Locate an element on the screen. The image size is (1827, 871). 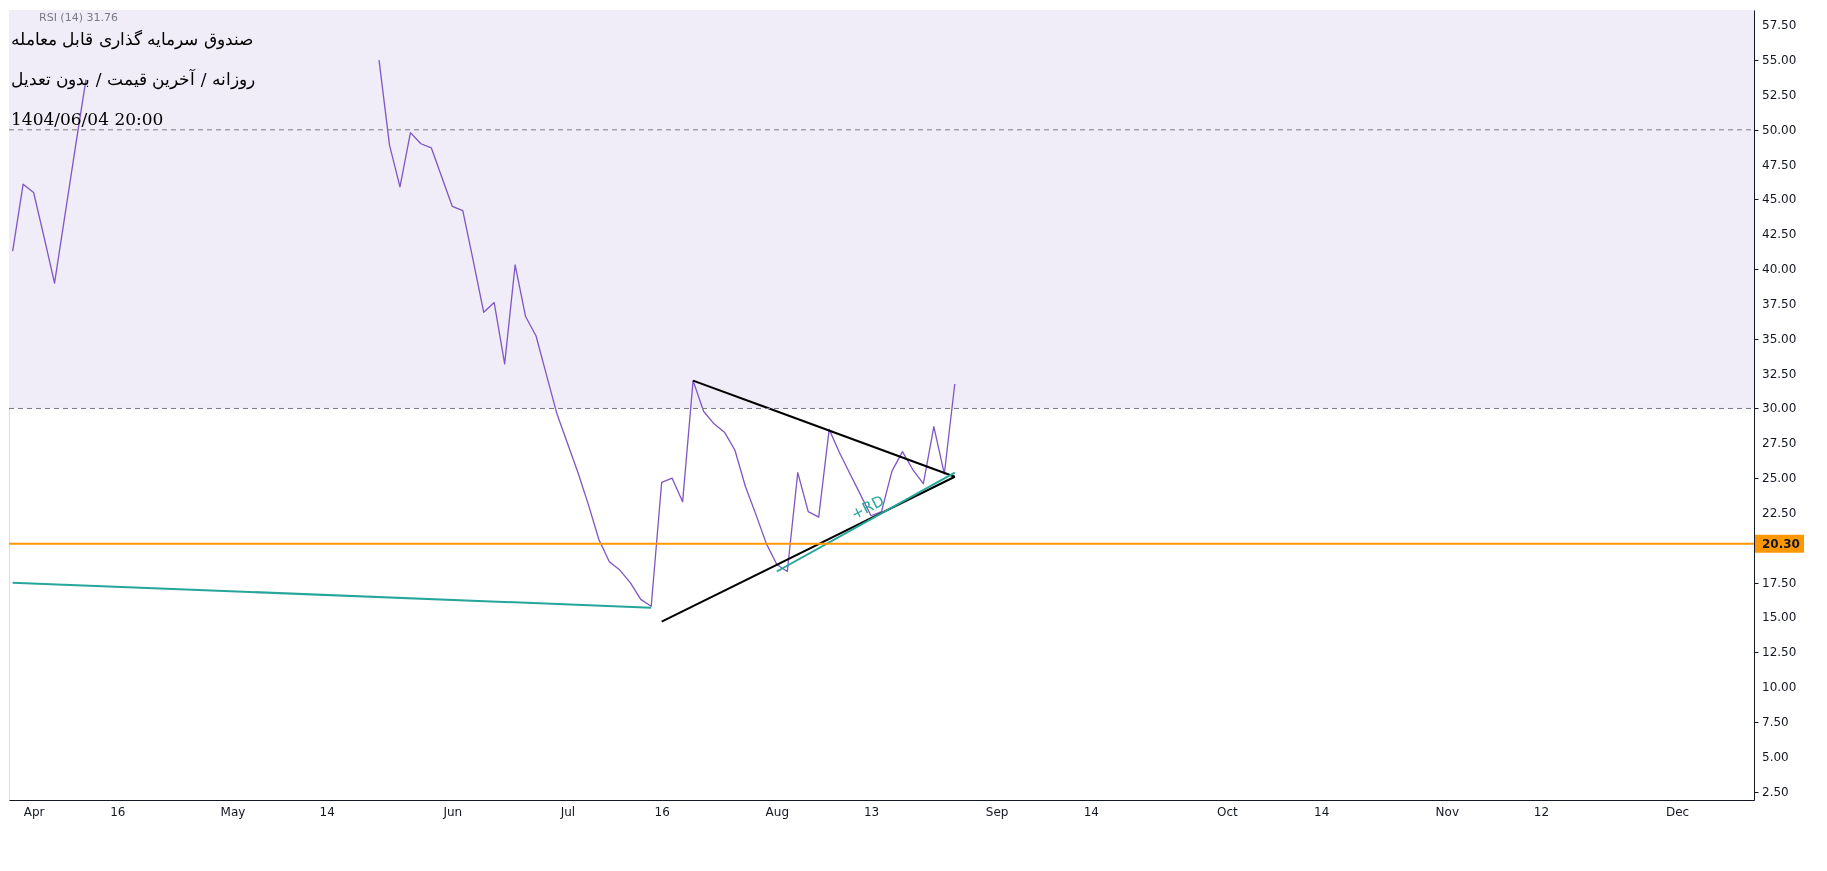
y-tick-label: 50.00 is located at coordinates (1779, 129).